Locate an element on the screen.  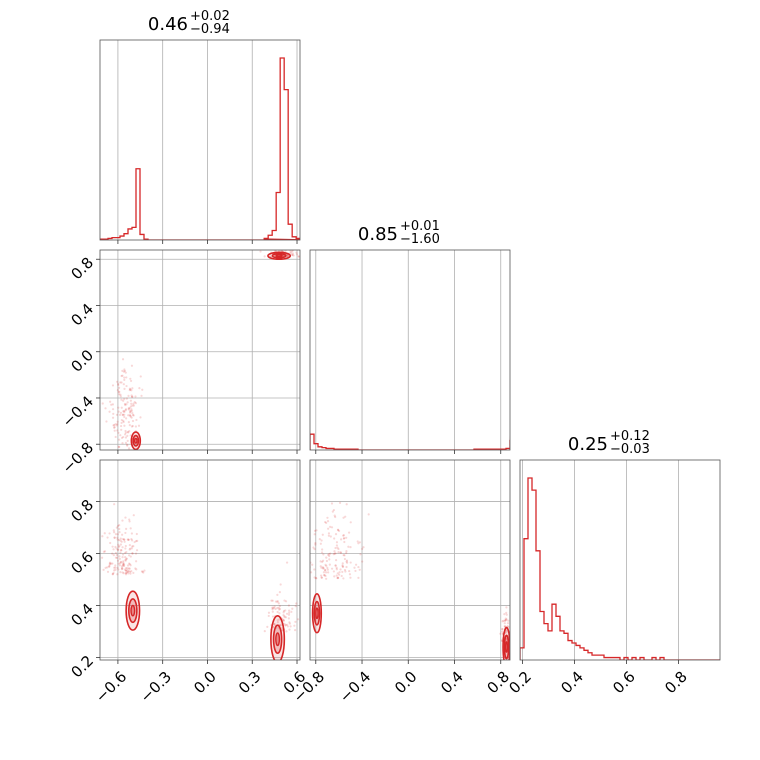
x-tick-label: 0.8 is located at coordinates (676, 683).